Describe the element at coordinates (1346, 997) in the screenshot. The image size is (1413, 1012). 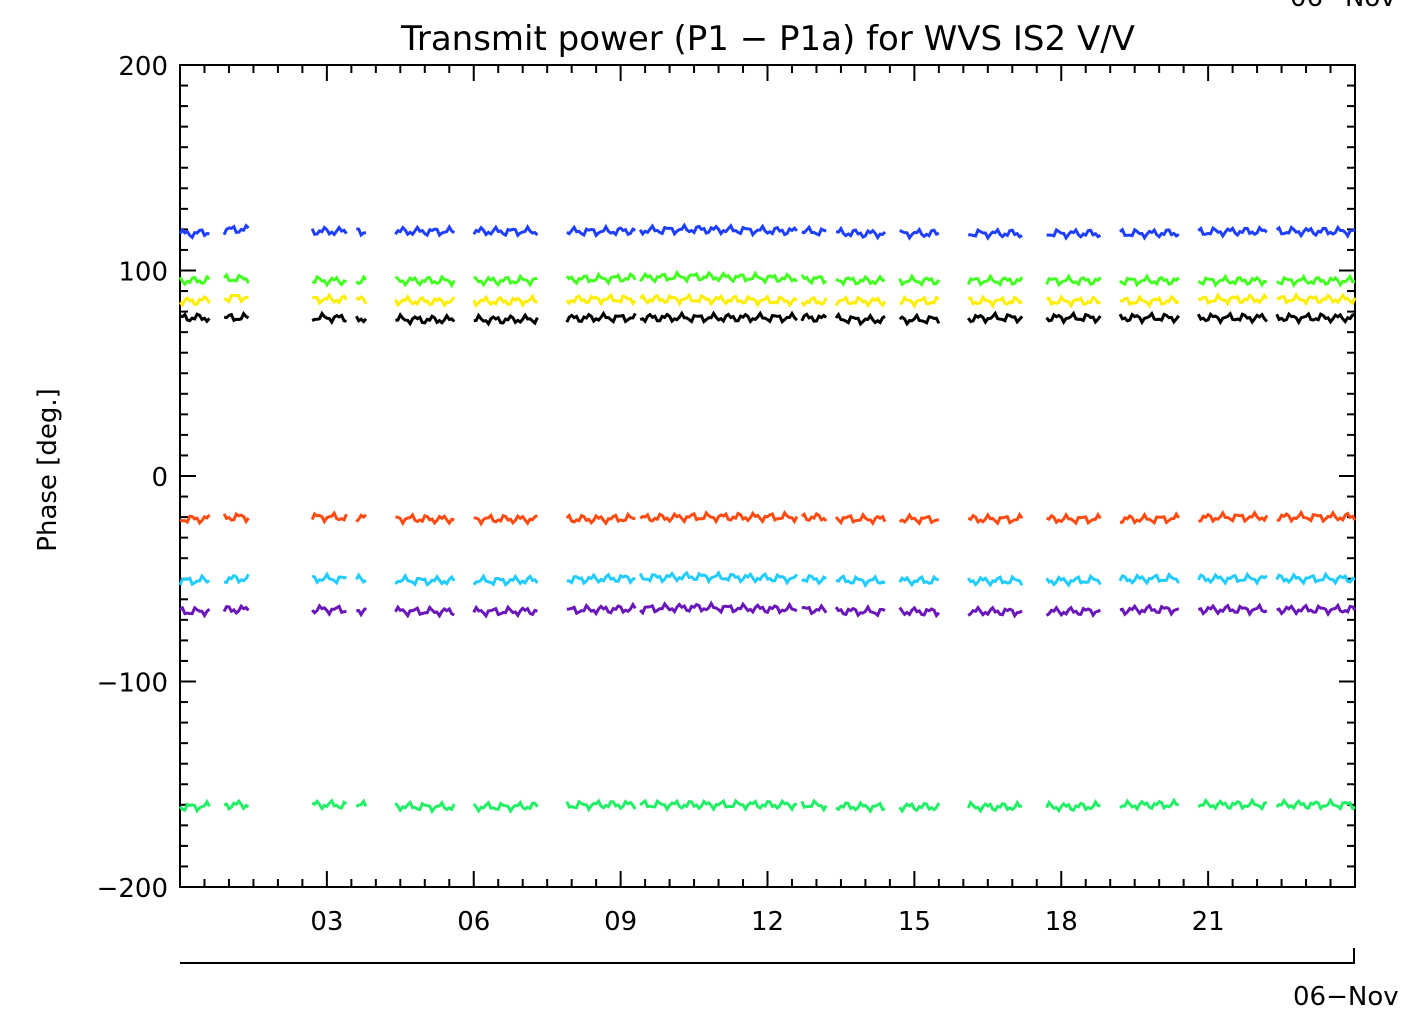
I see `date-axis-label: 06−Nov` at that location.